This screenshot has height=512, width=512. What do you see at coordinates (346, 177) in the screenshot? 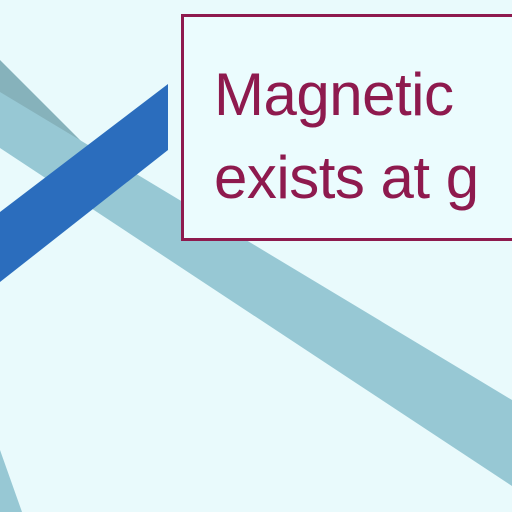
I see `callout-text-line-2: exists at g` at bounding box center [346, 177].